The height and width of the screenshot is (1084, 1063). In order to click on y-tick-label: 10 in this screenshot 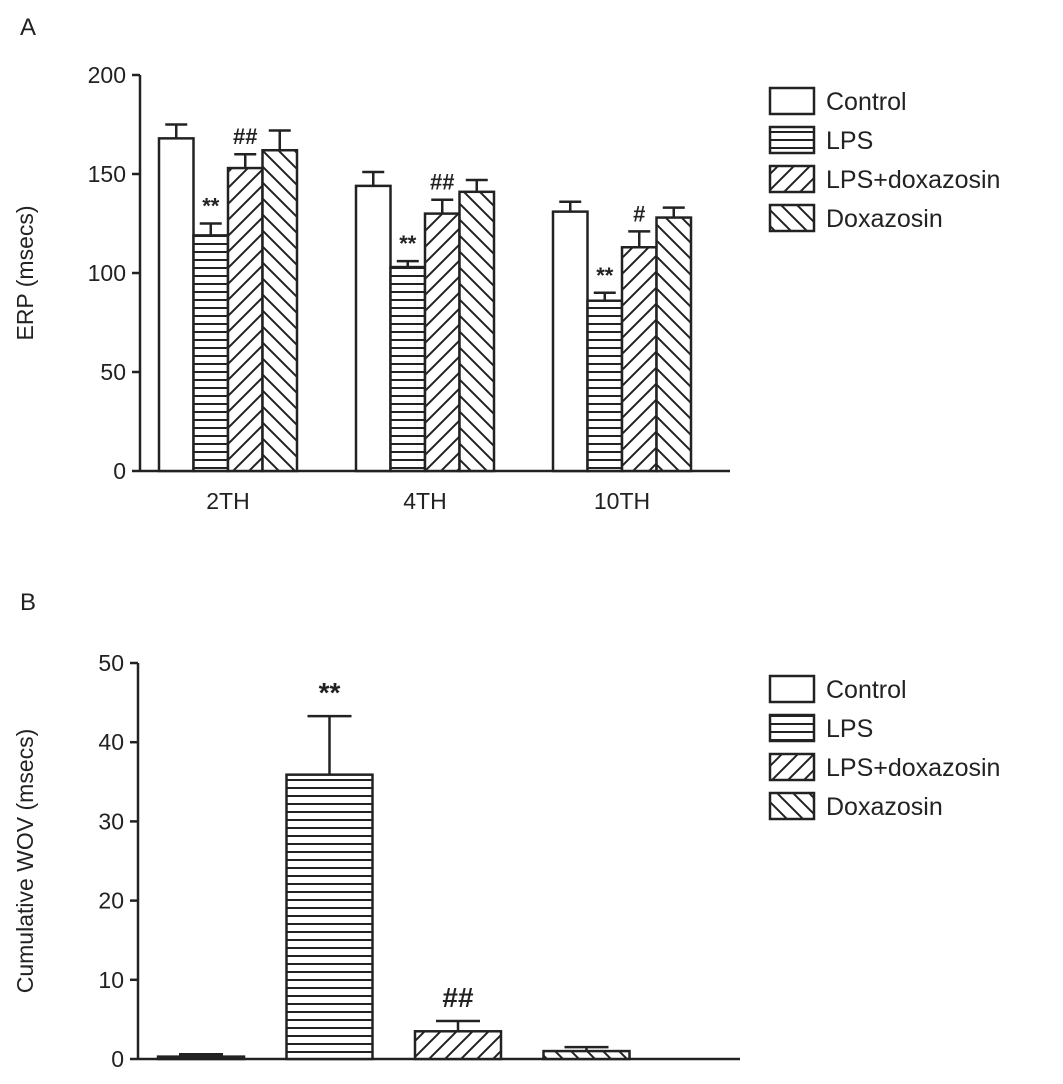, I will do `click(111, 980)`.